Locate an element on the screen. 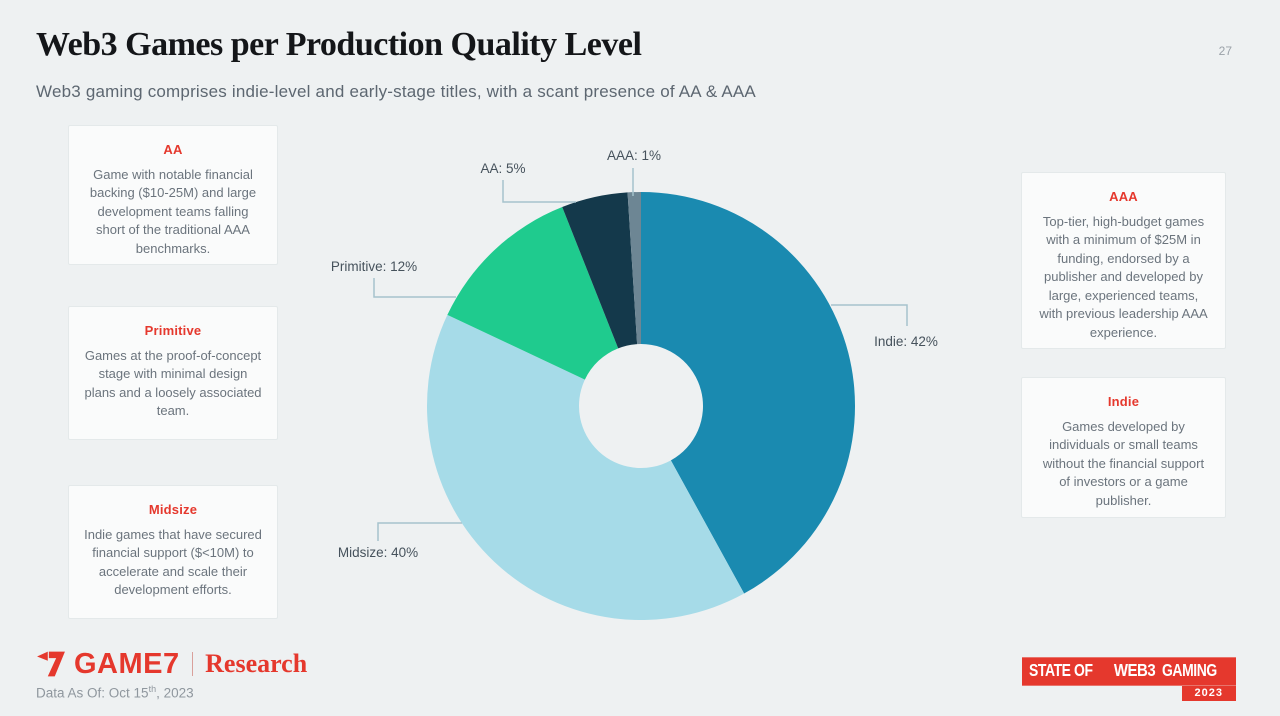 The height and width of the screenshot is (716, 1280). card-aaa-title: AAA is located at coordinates (1123, 196).